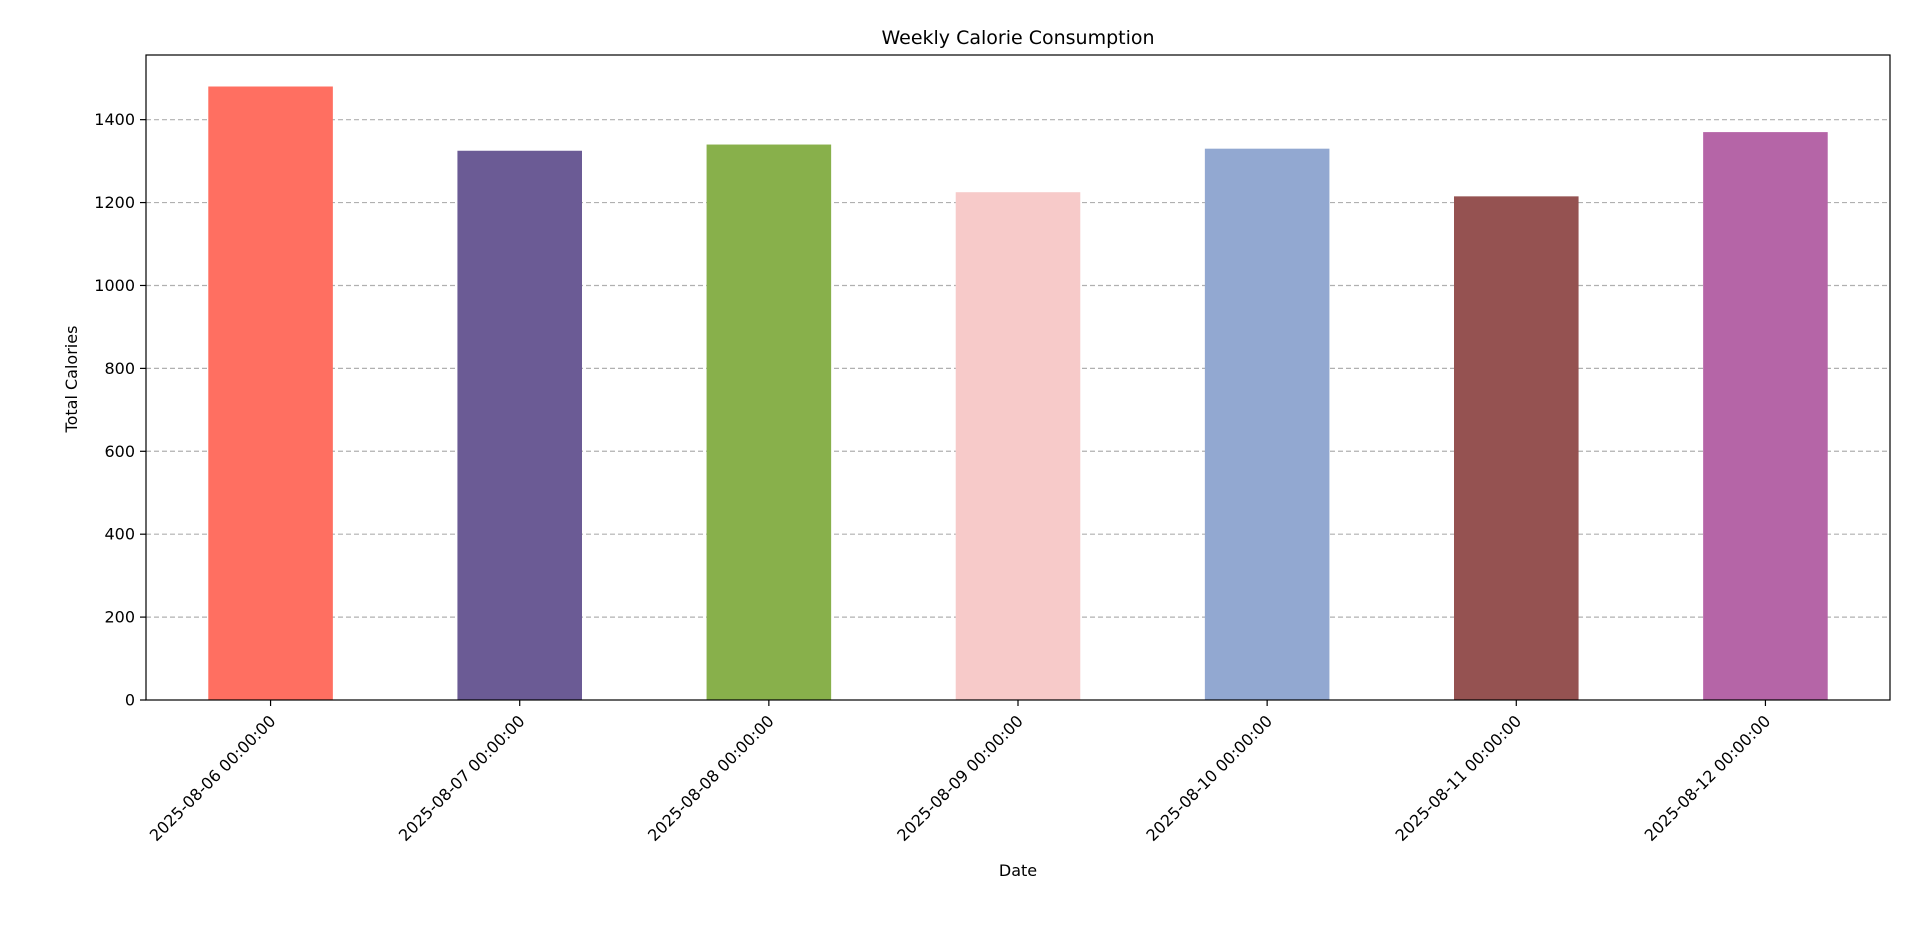  I want to click on y-tick-label: 800, so click(119, 368).